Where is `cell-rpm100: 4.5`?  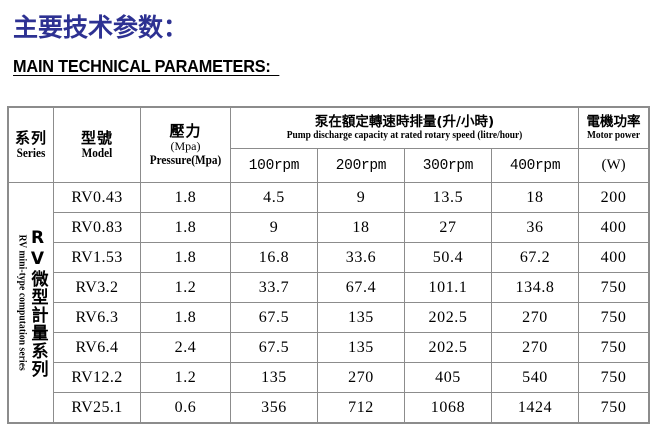 cell-rpm100: 4.5 is located at coordinates (274, 197).